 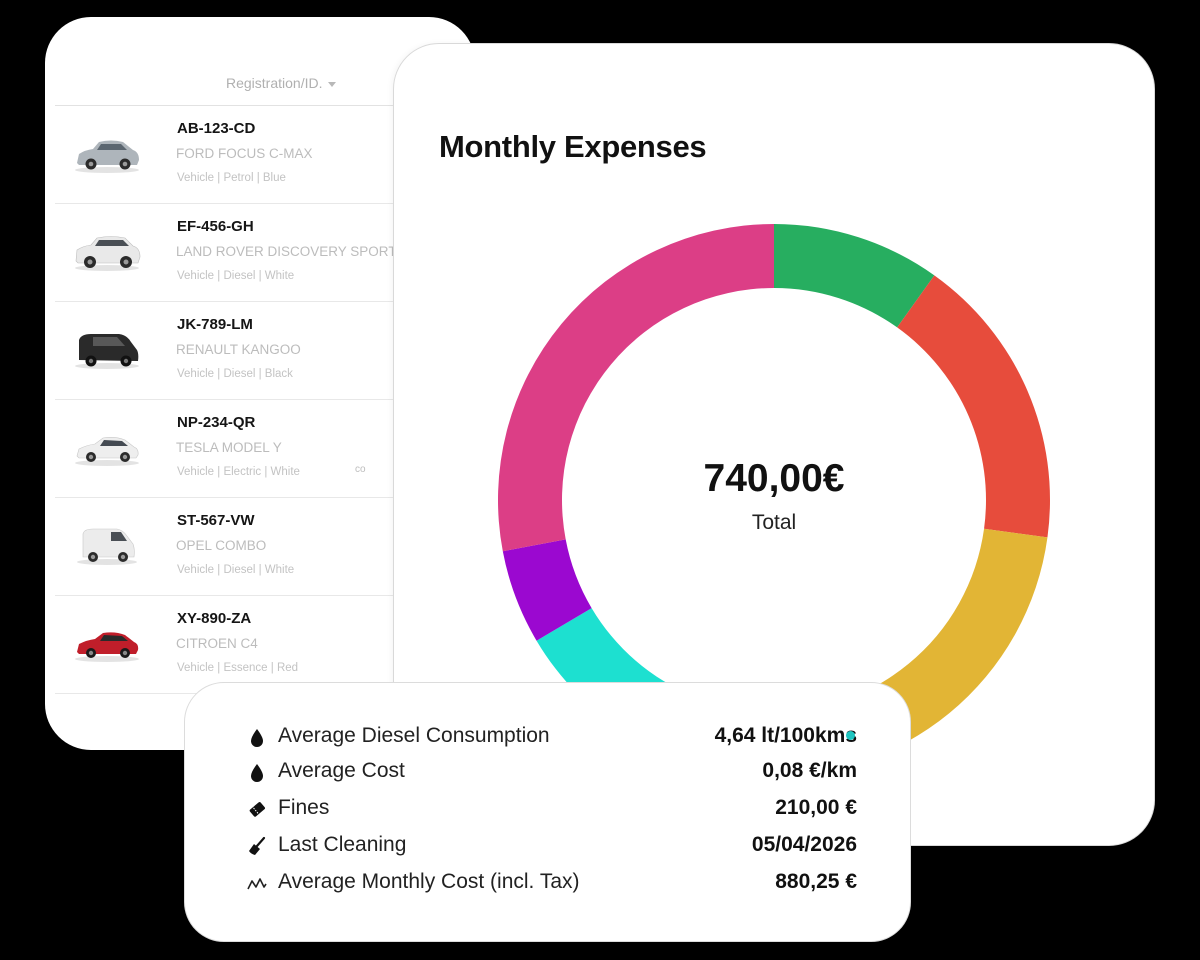 What do you see at coordinates (809, 770) in the screenshot?
I see `stat-value: 0,08 €/km` at bounding box center [809, 770].